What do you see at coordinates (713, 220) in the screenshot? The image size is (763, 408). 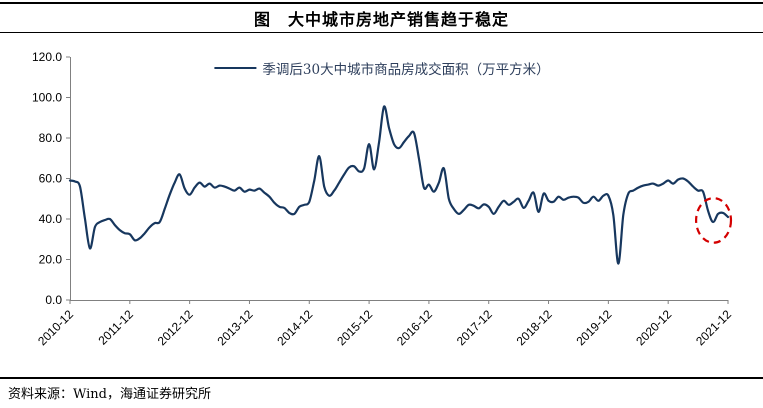 I see `highlight-ellipse-annotation` at bounding box center [713, 220].